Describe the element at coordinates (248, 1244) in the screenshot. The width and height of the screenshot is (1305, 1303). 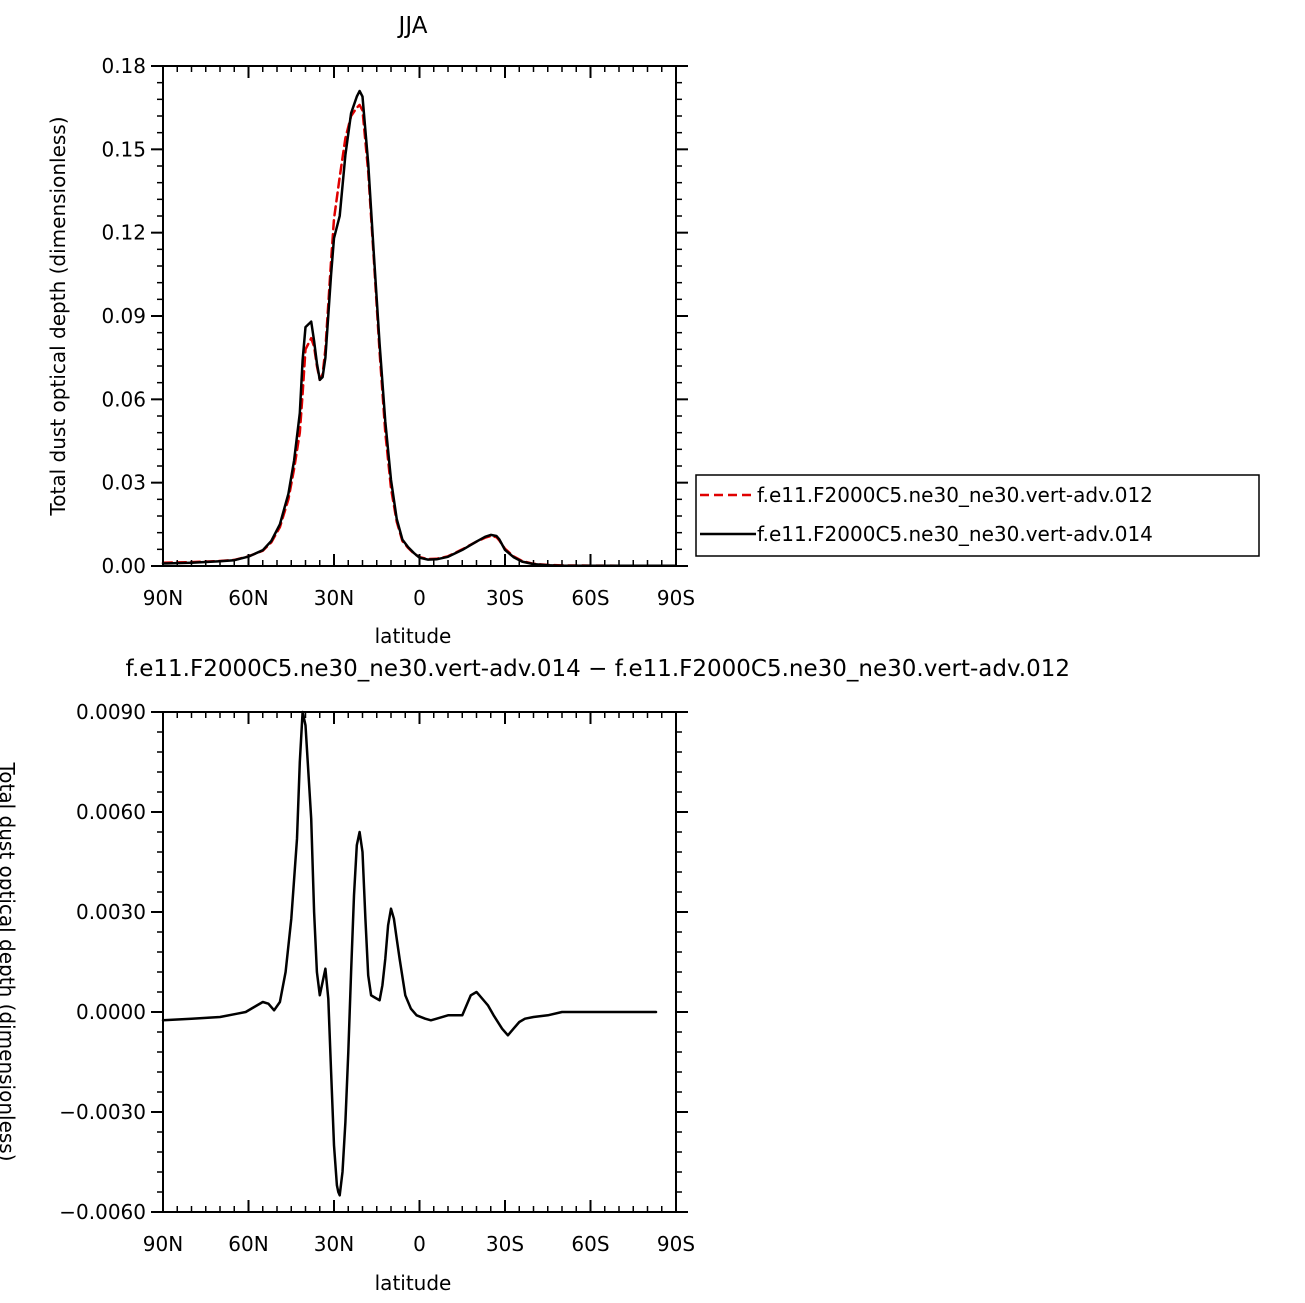
I see `bottom-x-tick-label: 60N` at that location.